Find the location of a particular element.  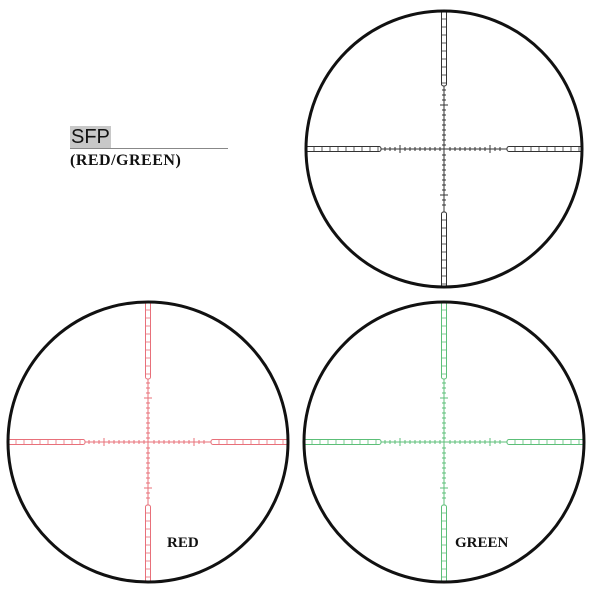

green-label: GREEN is located at coordinates (482, 543).